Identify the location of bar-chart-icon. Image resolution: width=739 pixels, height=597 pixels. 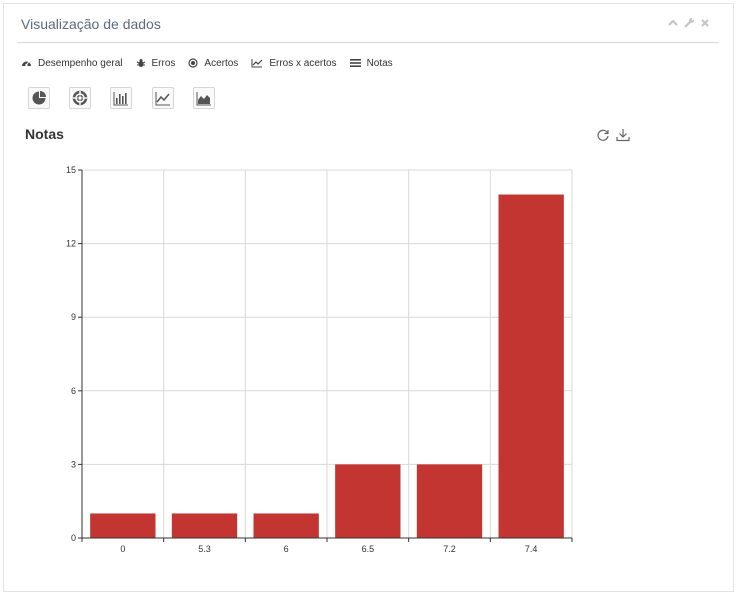
(120, 99).